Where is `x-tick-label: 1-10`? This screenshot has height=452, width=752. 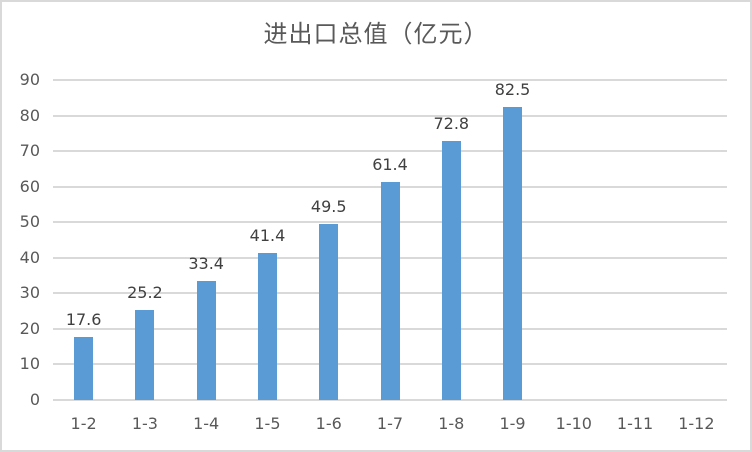
x-tick-label: 1-10 is located at coordinates (573, 423).